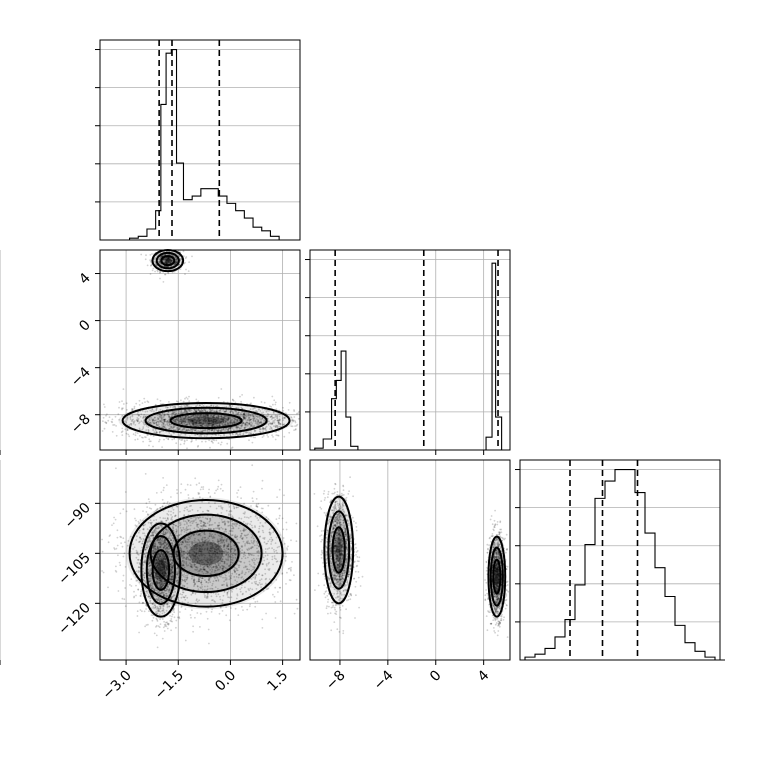 This screenshot has width=760, height=760. What do you see at coordinates (85, 326) in the screenshot?
I see `scatter-2-vs-1-y-tick-label: 0` at bounding box center [85, 326].